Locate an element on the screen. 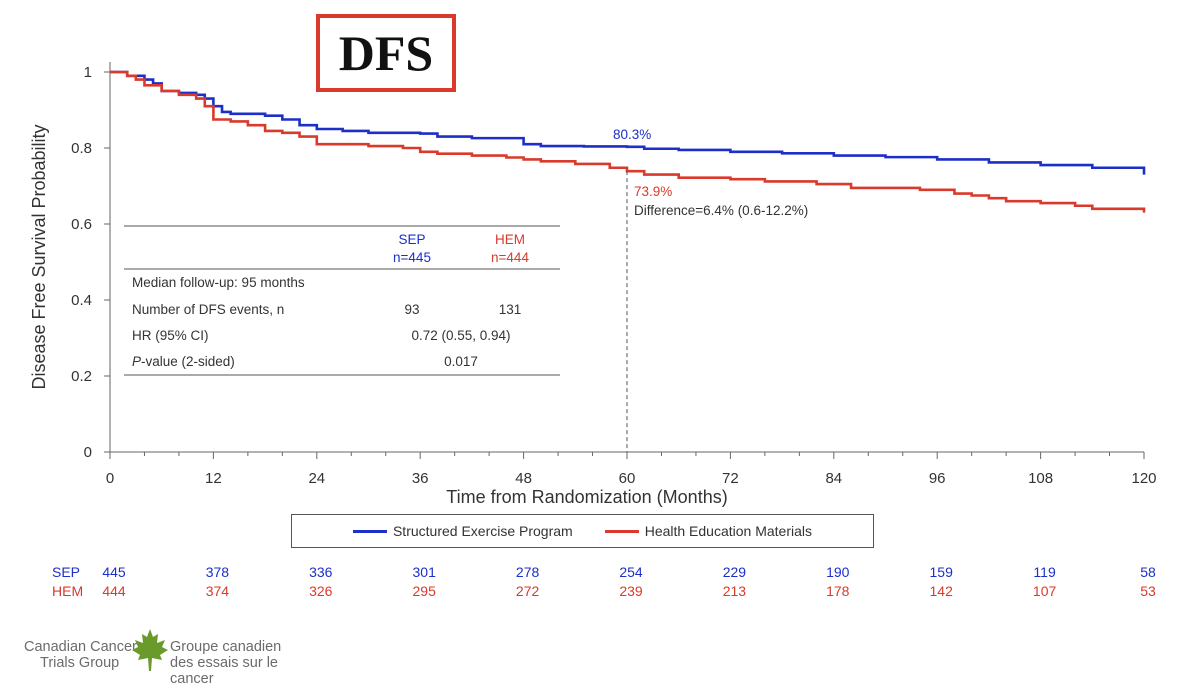 The image size is (1200, 687). risk-sep-value: 278 is located at coordinates (528, 572).